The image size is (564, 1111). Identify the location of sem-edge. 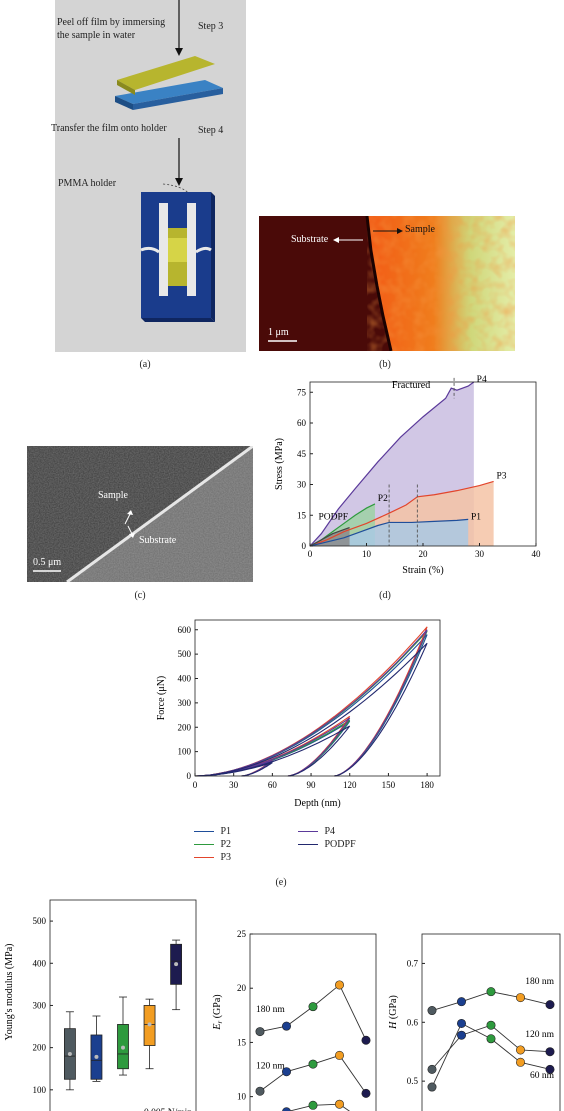
(159, 514).